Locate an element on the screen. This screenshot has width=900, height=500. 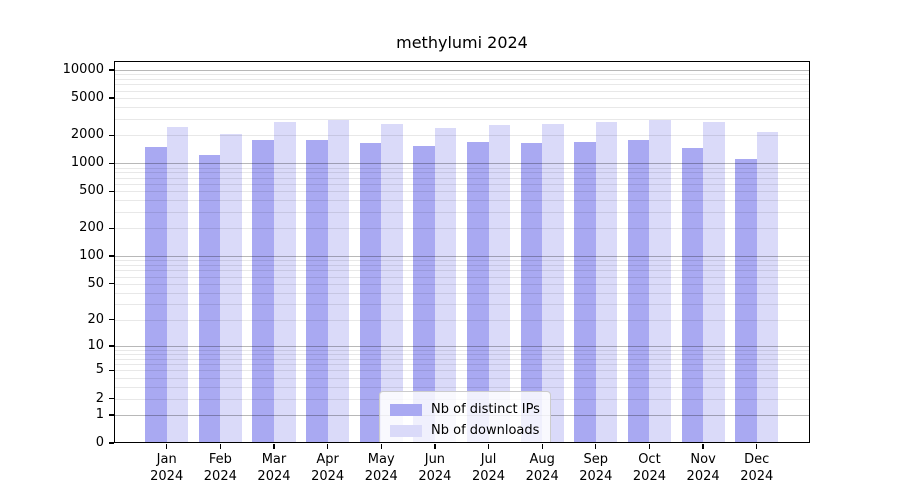
bar-distinct-ips-may is located at coordinates (370, 293).